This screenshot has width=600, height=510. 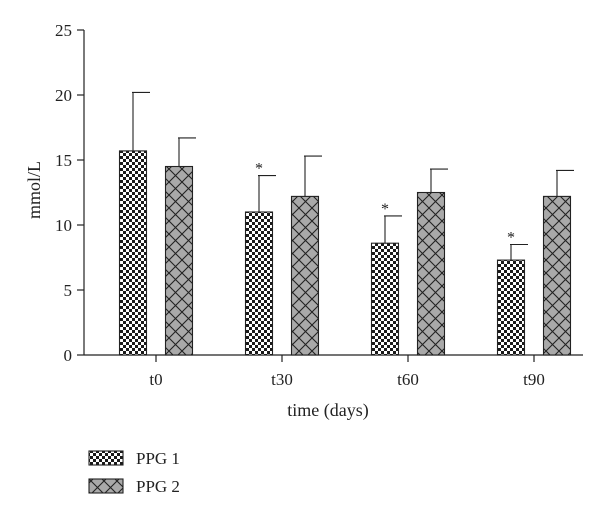 I want to click on bar-ppg-2-t0, so click(x=179, y=260).